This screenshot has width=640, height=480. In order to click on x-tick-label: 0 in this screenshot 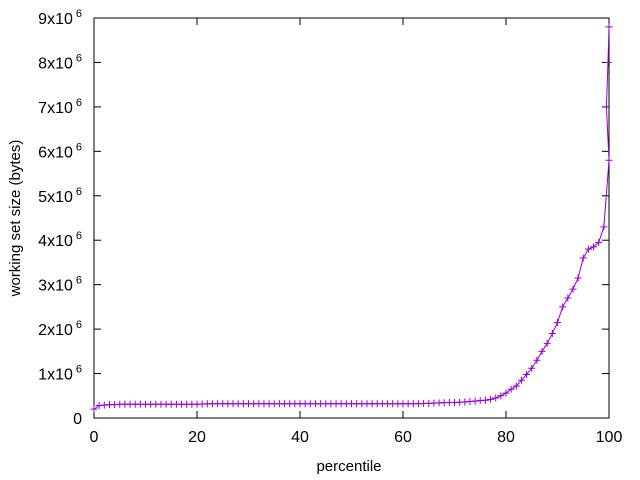, I will do `click(94, 437)`.